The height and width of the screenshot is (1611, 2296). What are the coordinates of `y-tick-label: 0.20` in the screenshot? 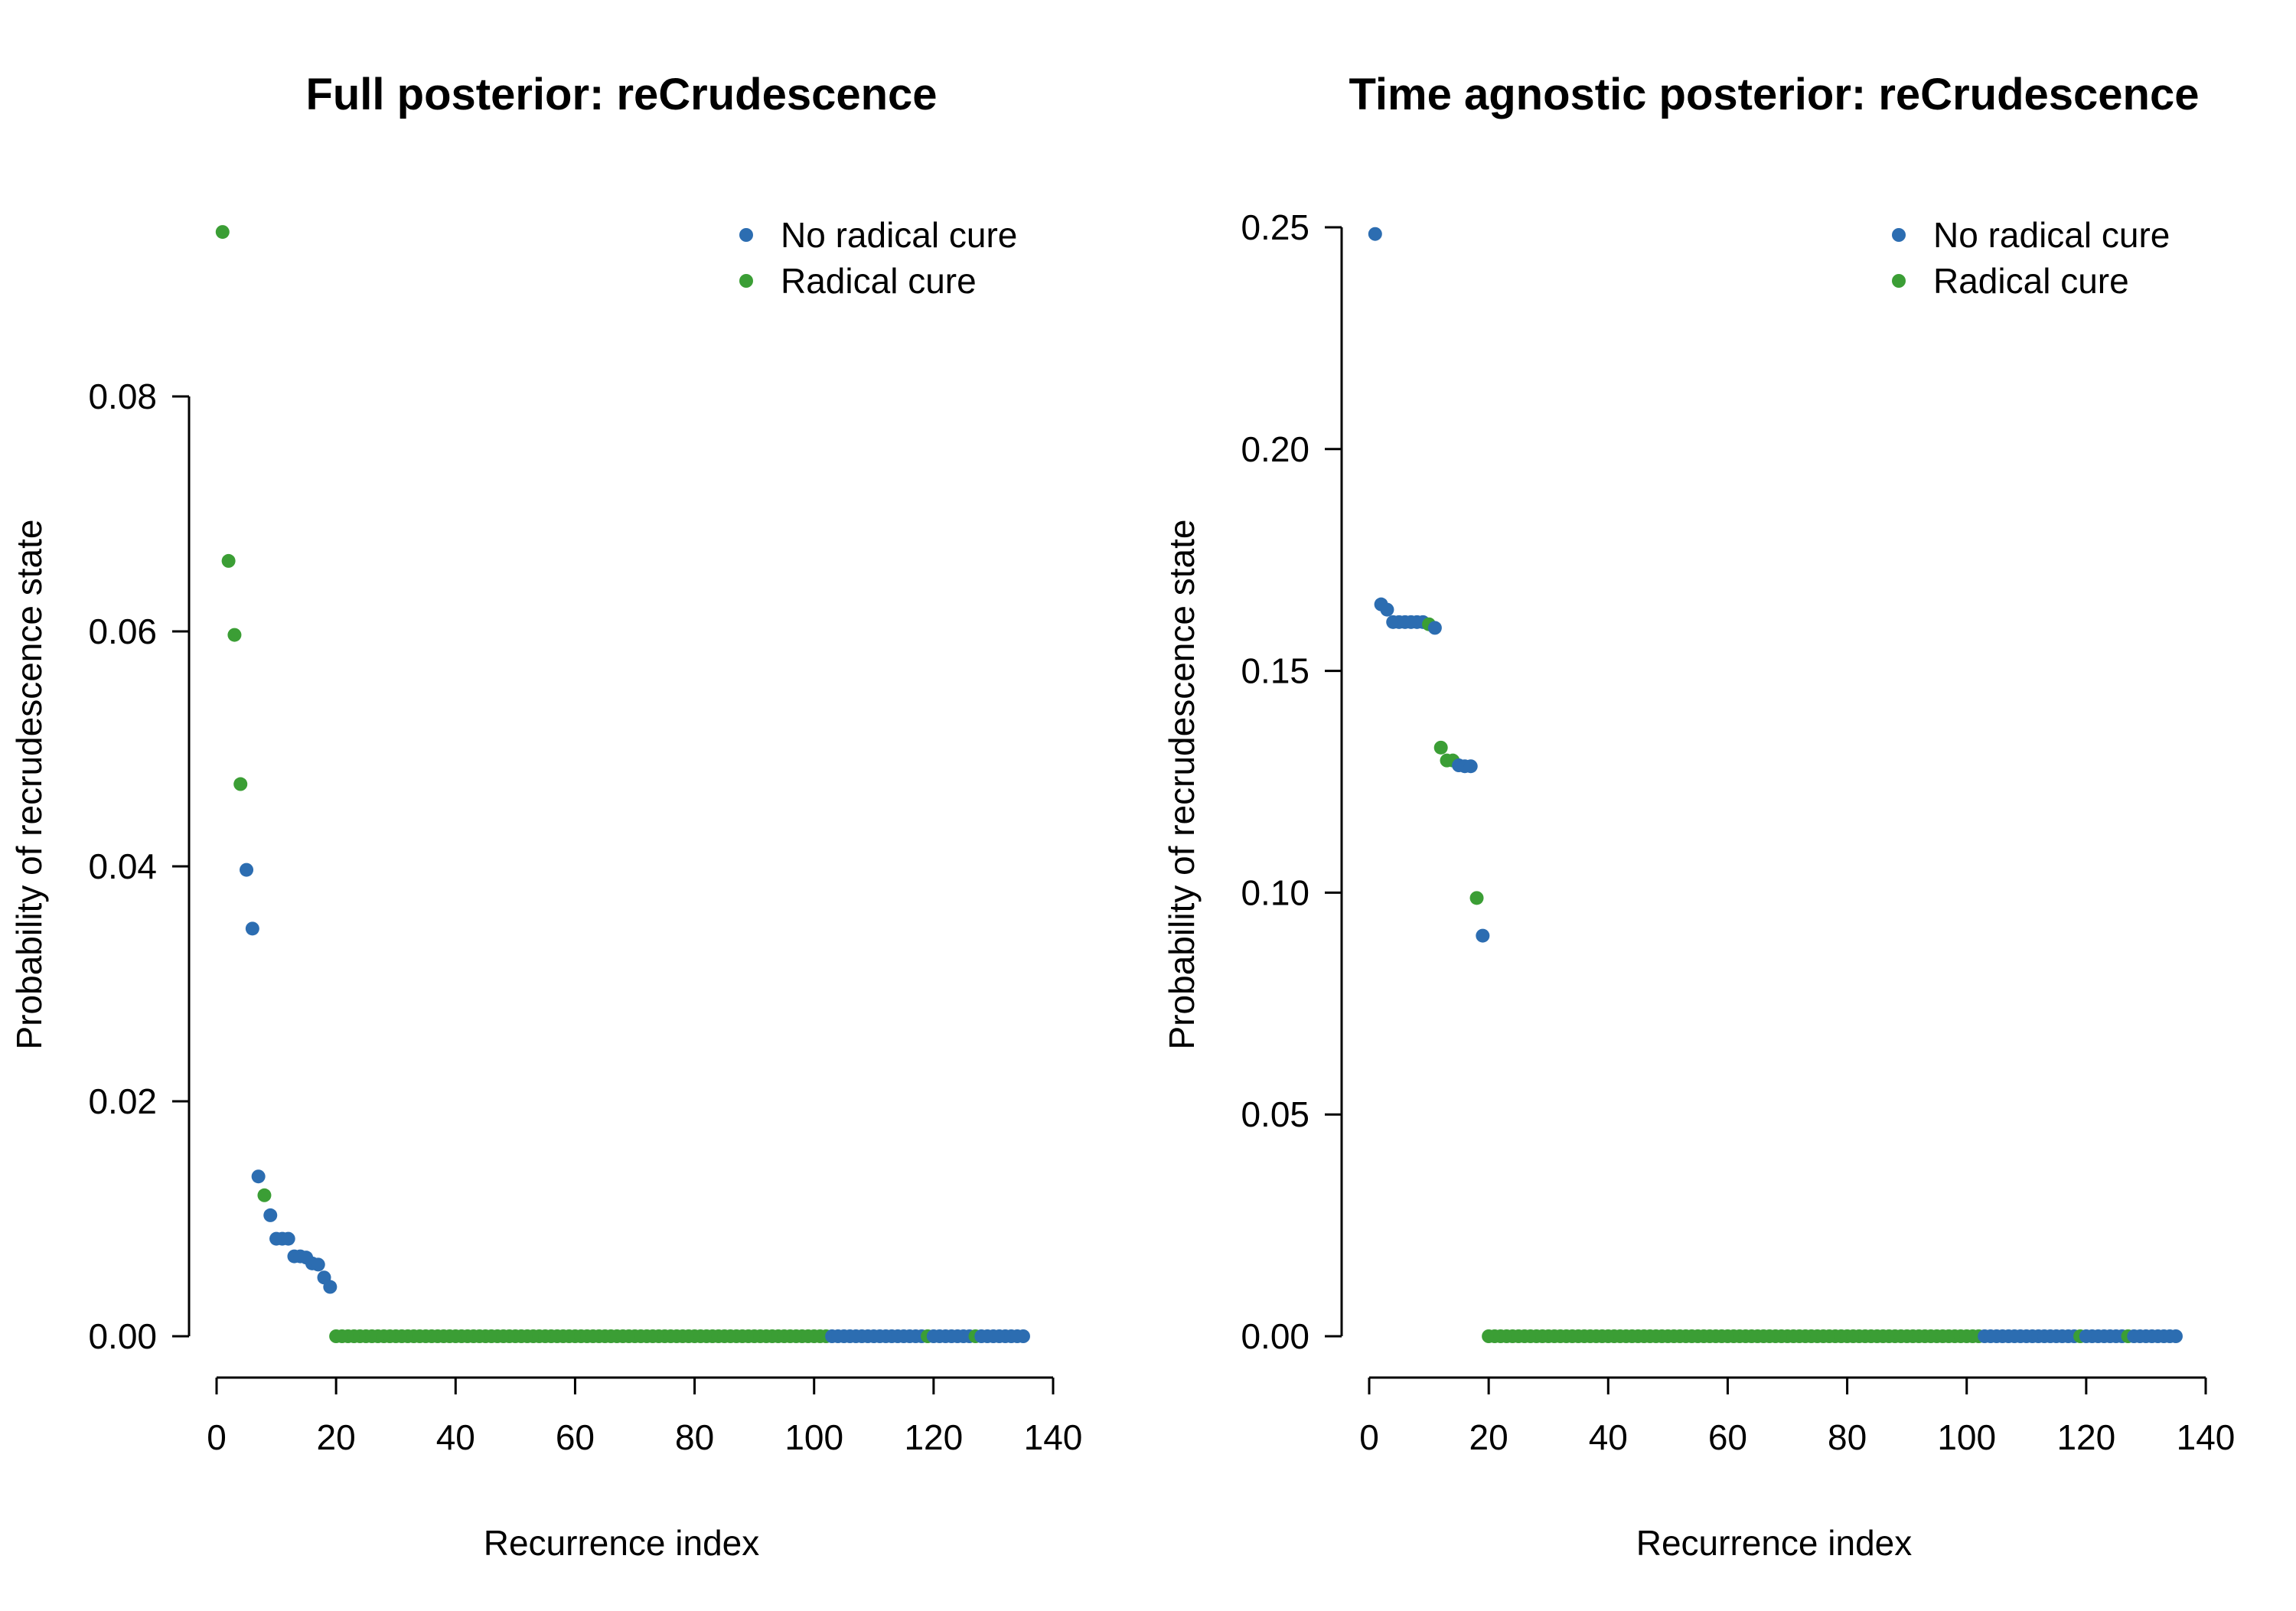 It's located at (1275, 449).